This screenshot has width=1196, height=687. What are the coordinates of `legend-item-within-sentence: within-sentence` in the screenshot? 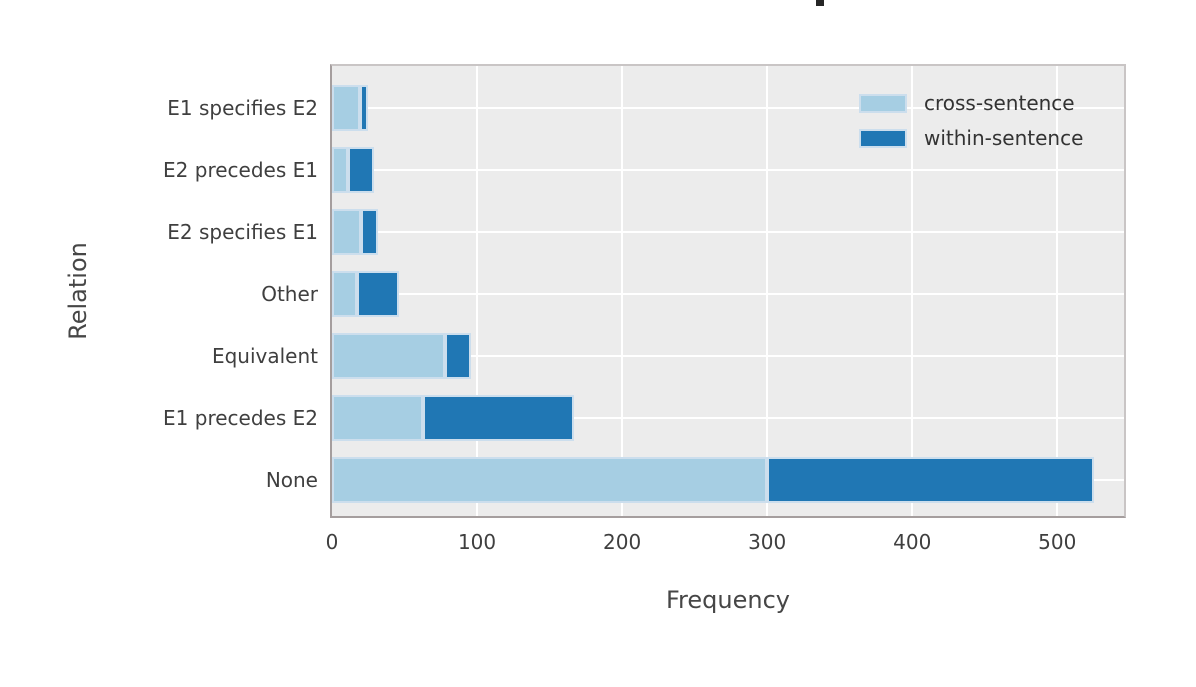 It's located at (971, 138).